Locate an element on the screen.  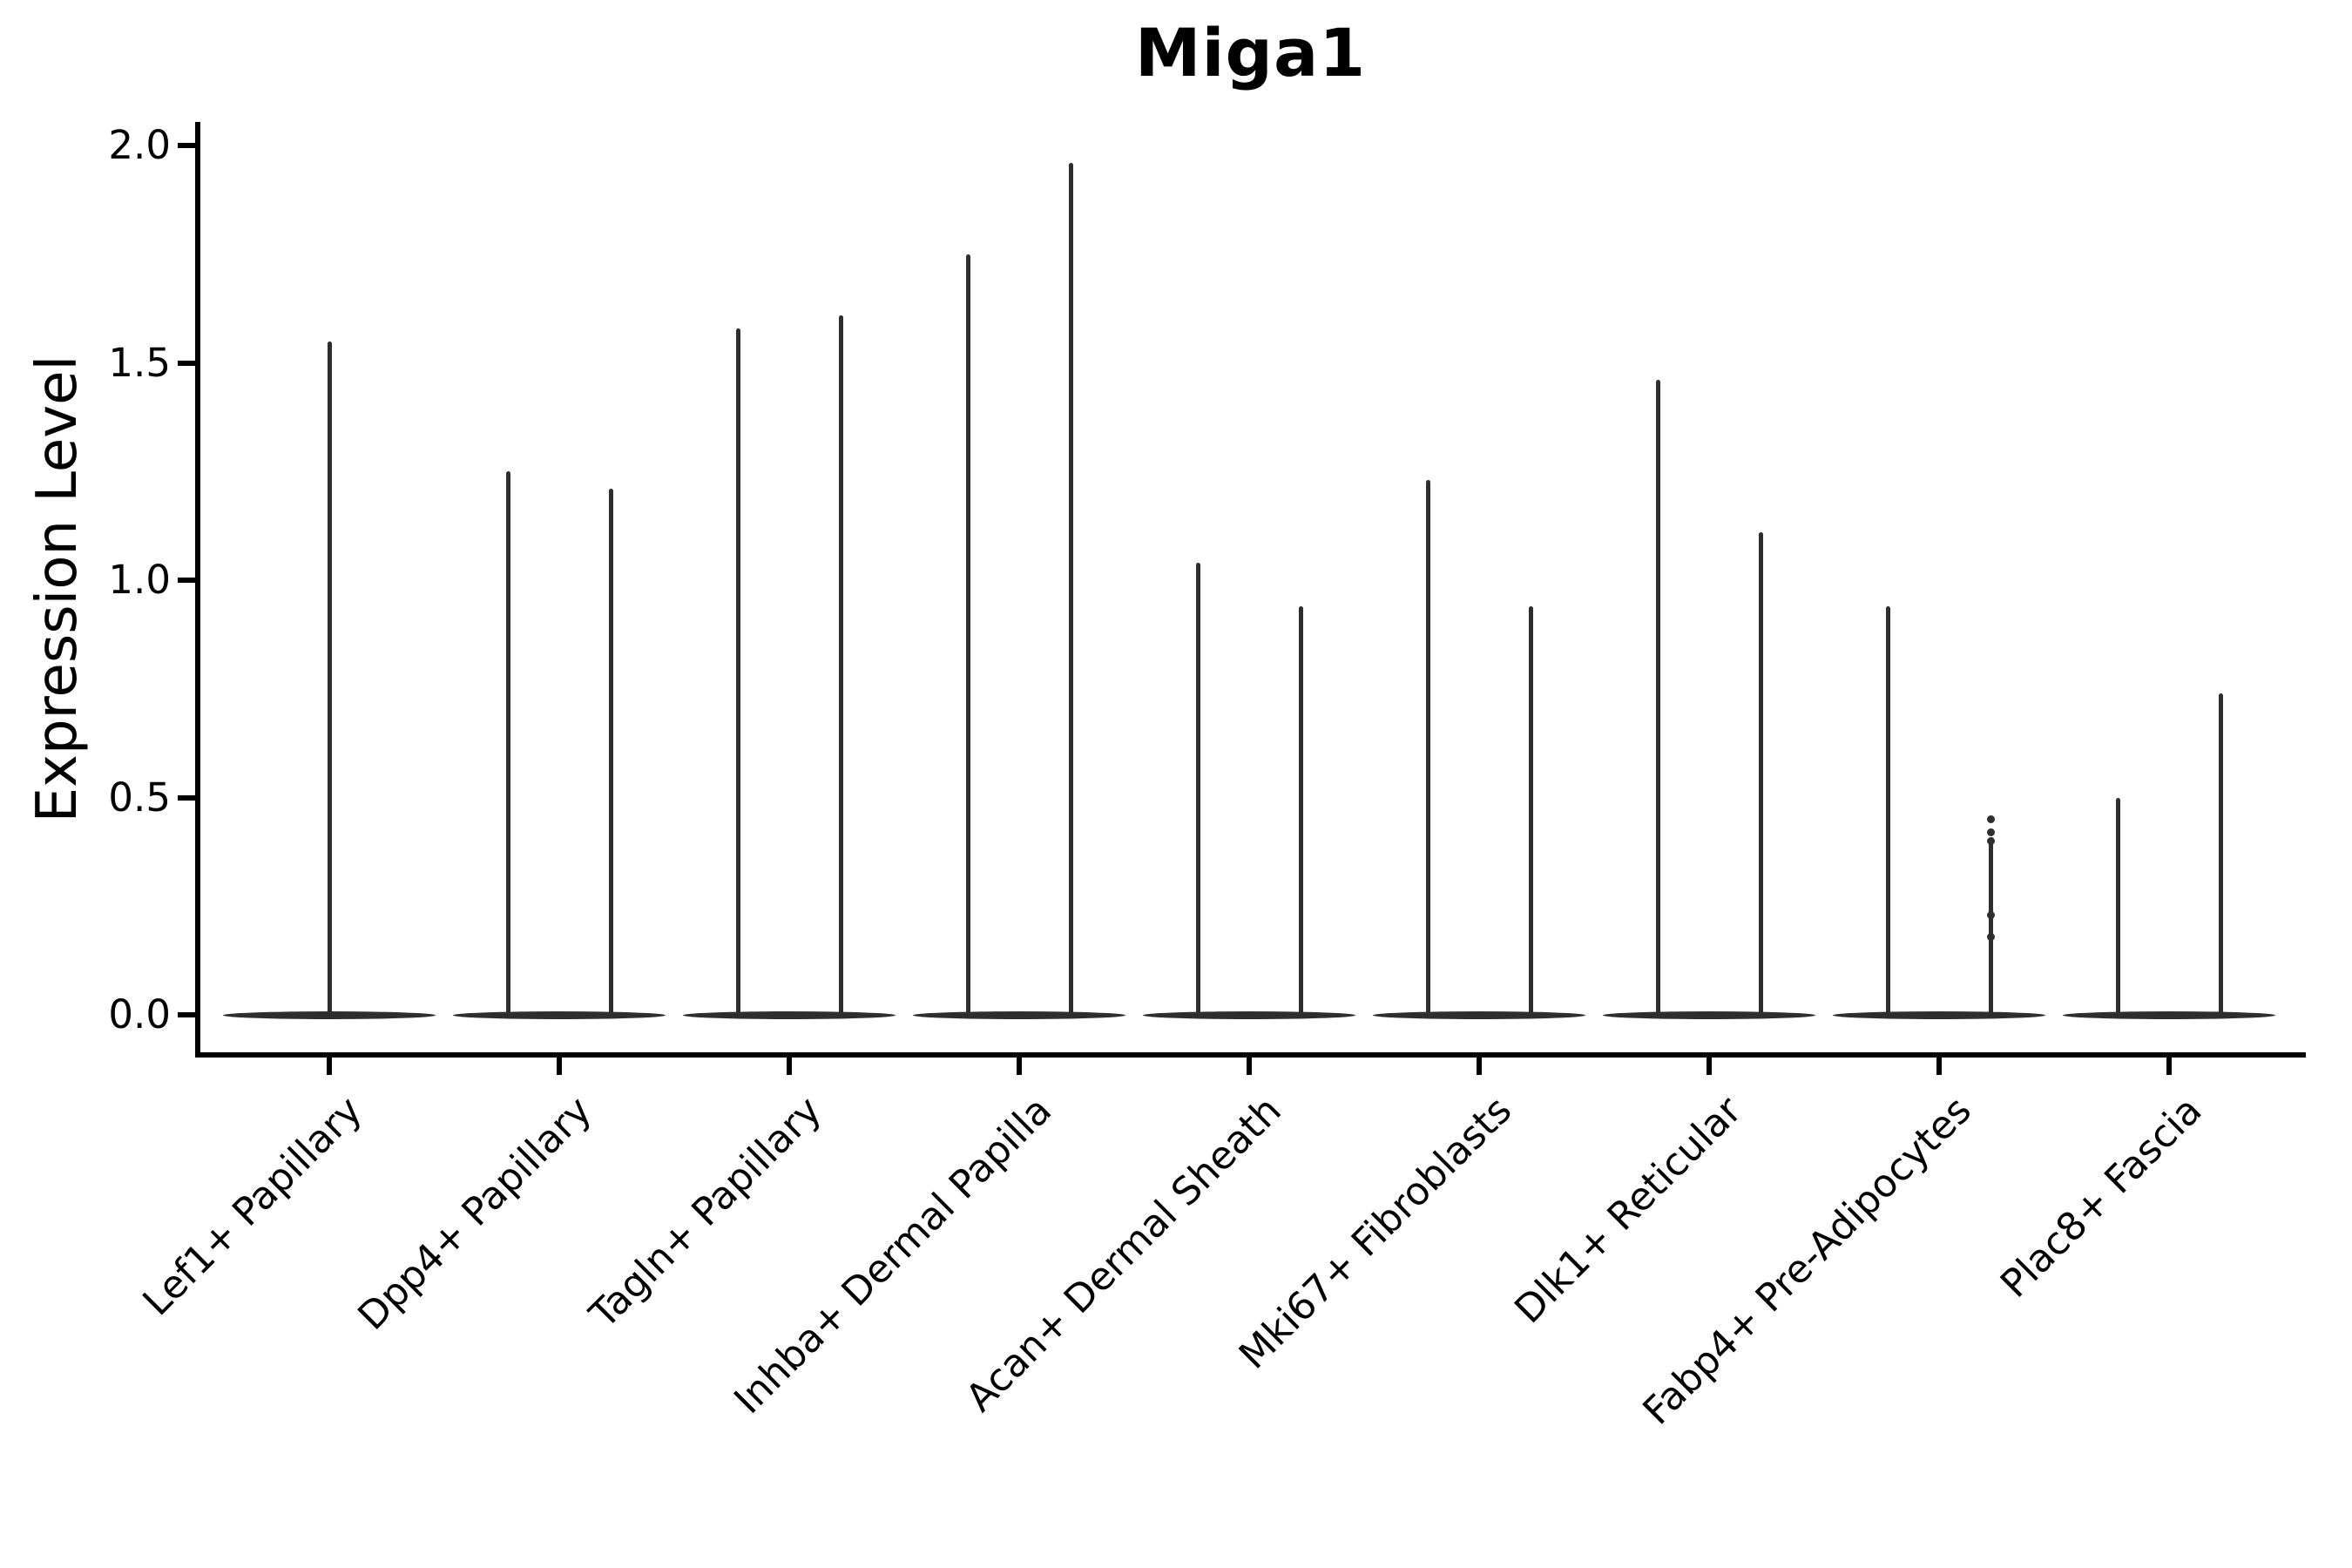
x-tick-label: Dpp4+ Papillary is located at coordinates (475, 1213).